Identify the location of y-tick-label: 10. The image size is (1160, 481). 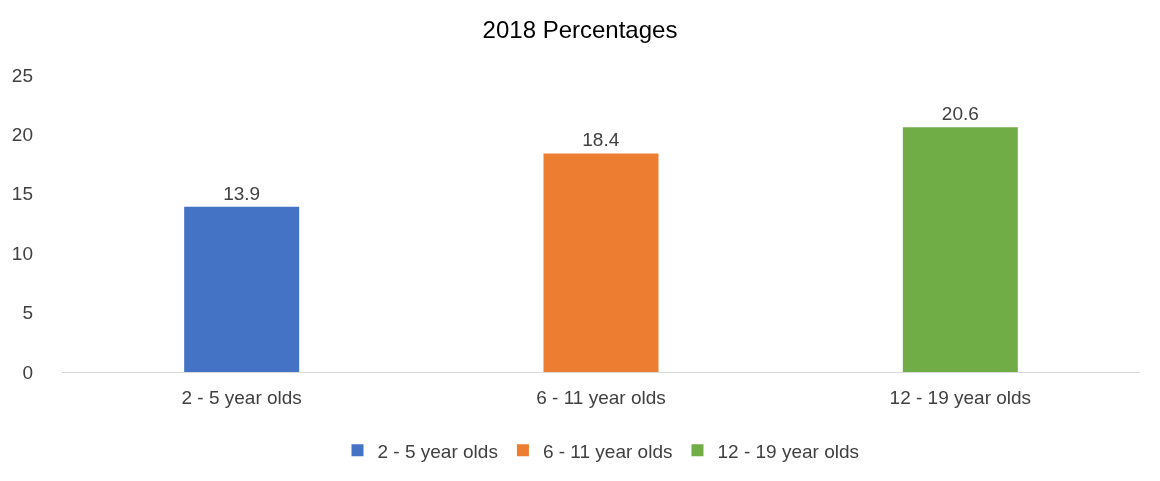
(22, 253).